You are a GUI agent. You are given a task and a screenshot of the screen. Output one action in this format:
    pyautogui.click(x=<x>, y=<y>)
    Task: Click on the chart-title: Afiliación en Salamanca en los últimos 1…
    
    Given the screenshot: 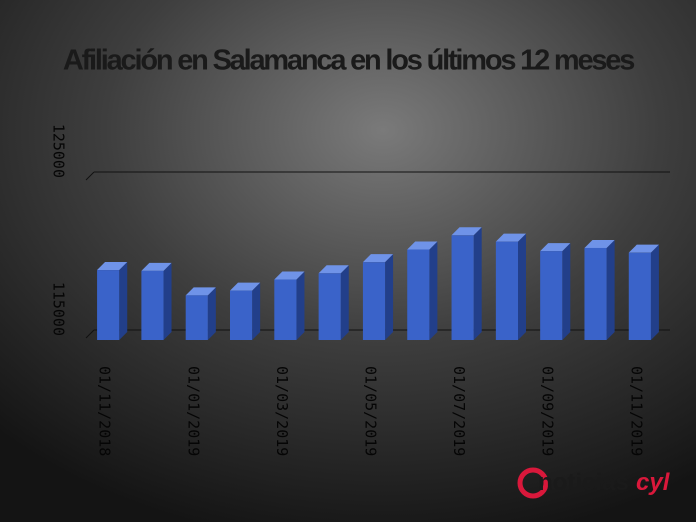 What is the action you would take?
    pyautogui.click(x=348, y=61)
    